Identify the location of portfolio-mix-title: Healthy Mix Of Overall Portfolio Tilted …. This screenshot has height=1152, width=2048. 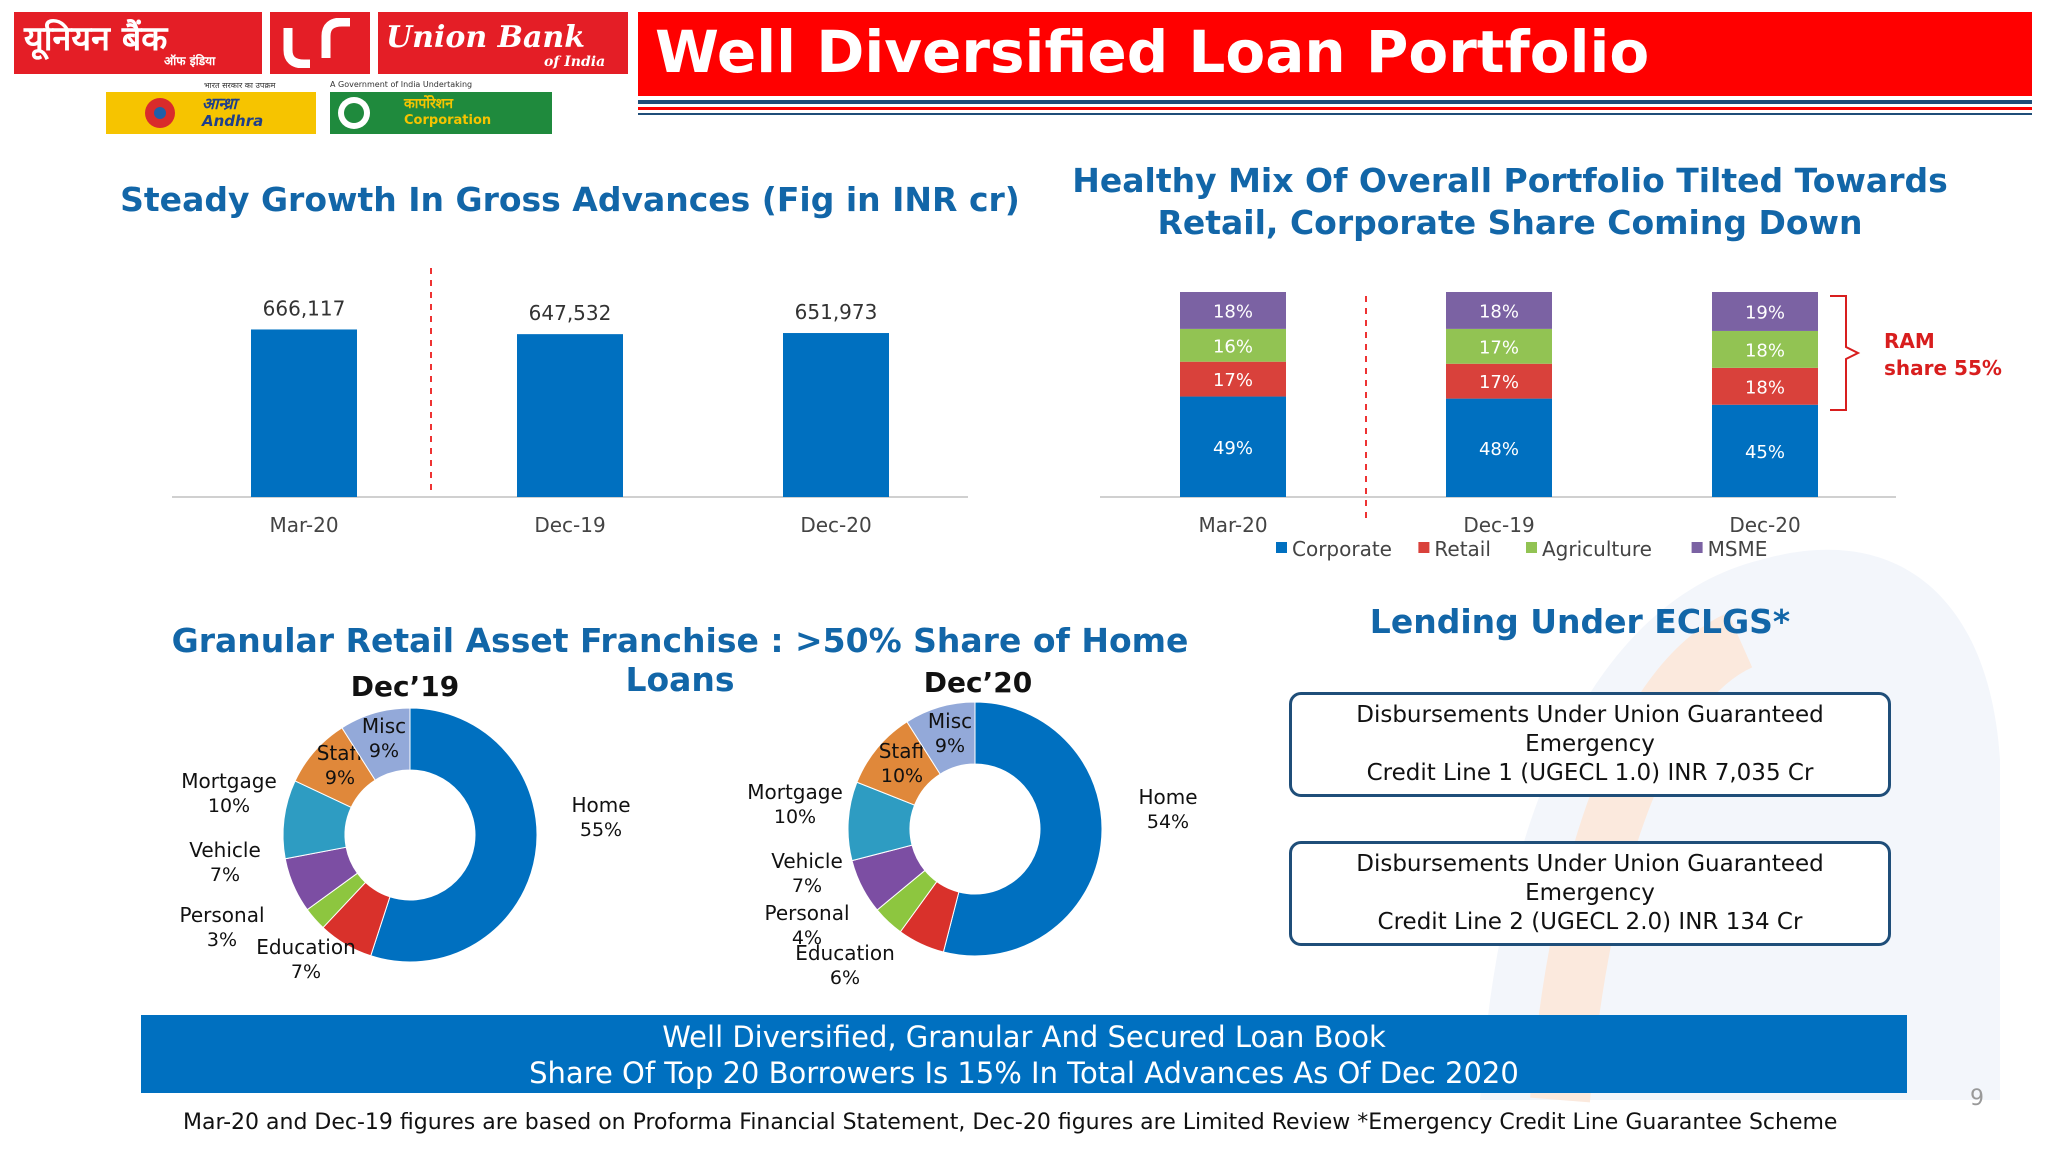
(1510, 202).